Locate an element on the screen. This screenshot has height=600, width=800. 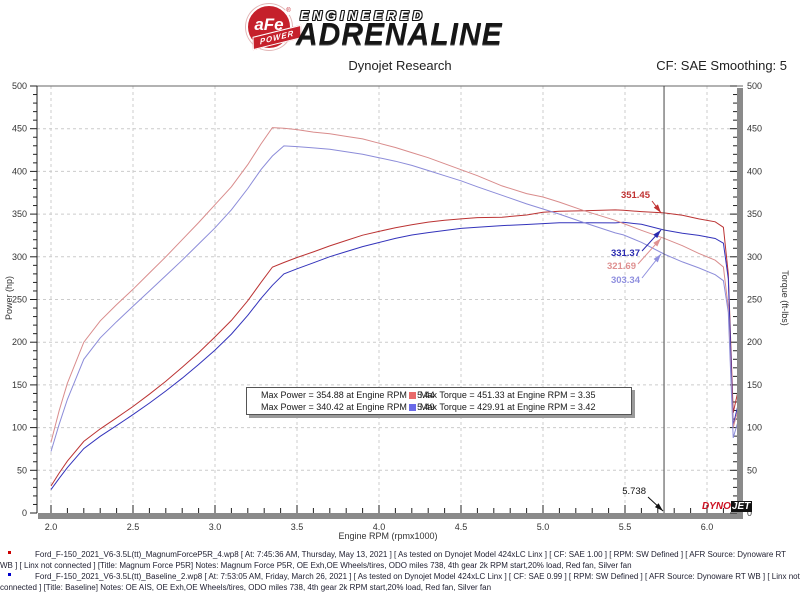
cursor-rpm-label: 5.738 is located at coordinates (634, 491).